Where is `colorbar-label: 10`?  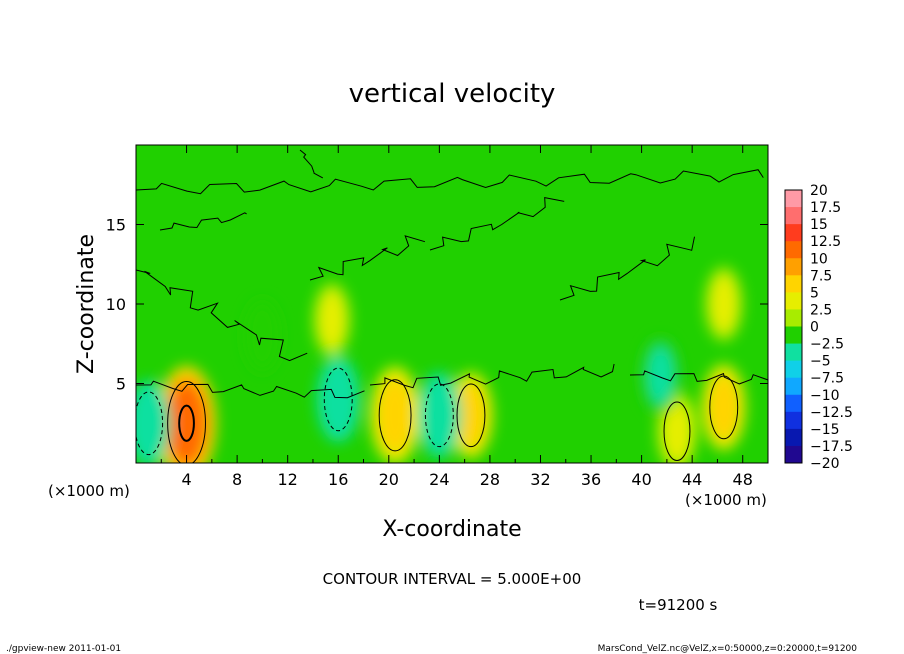
colorbar-label: 10 is located at coordinates (819, 259).